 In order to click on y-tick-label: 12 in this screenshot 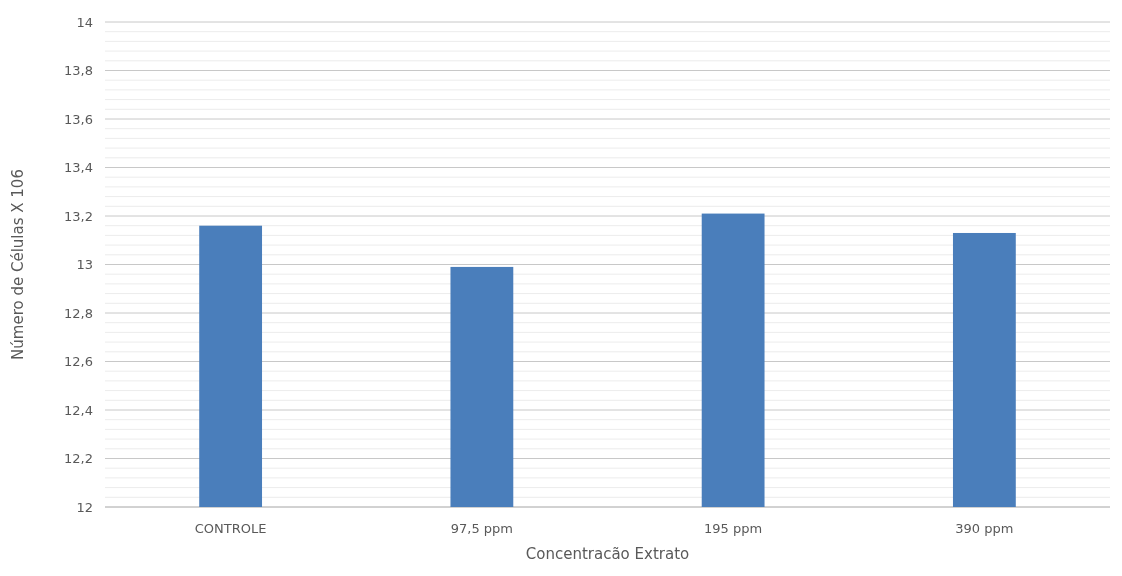, I will do `click(84, 507)`.